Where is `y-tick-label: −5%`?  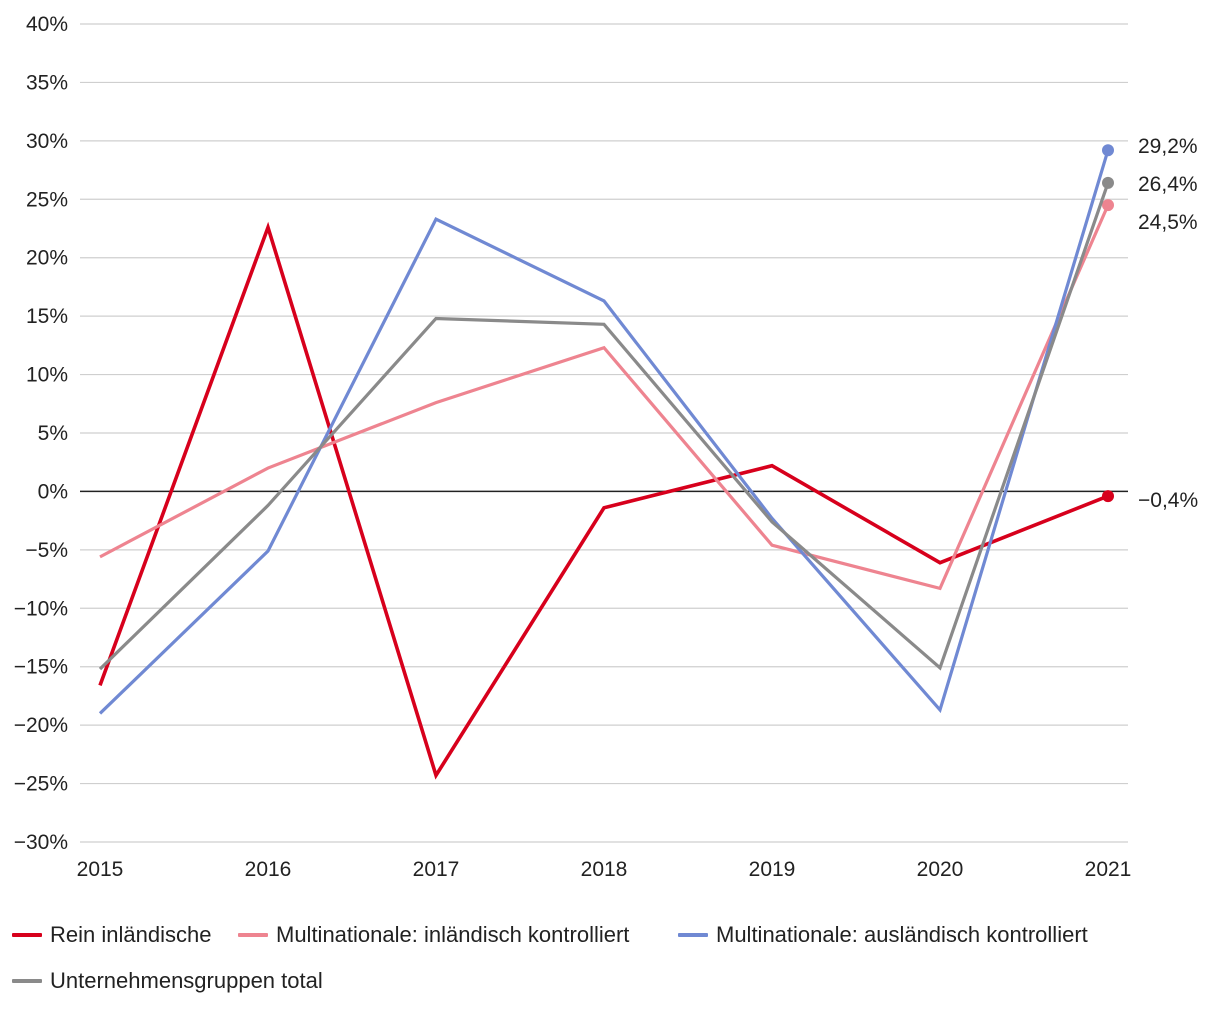 y-tick-label: −5% is located at coordinates (46, 550).